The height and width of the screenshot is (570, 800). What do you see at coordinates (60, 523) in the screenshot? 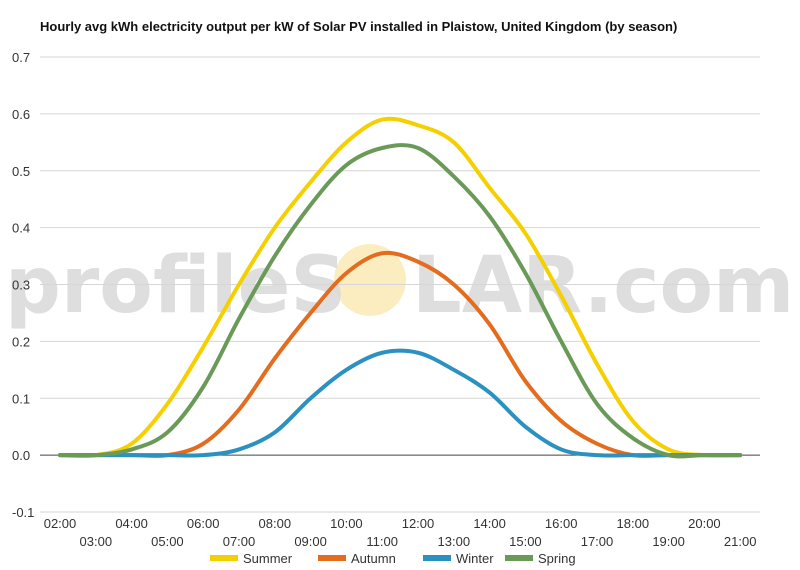
I see `x-tick-label: 02:00` at bounding box center [60, 523].